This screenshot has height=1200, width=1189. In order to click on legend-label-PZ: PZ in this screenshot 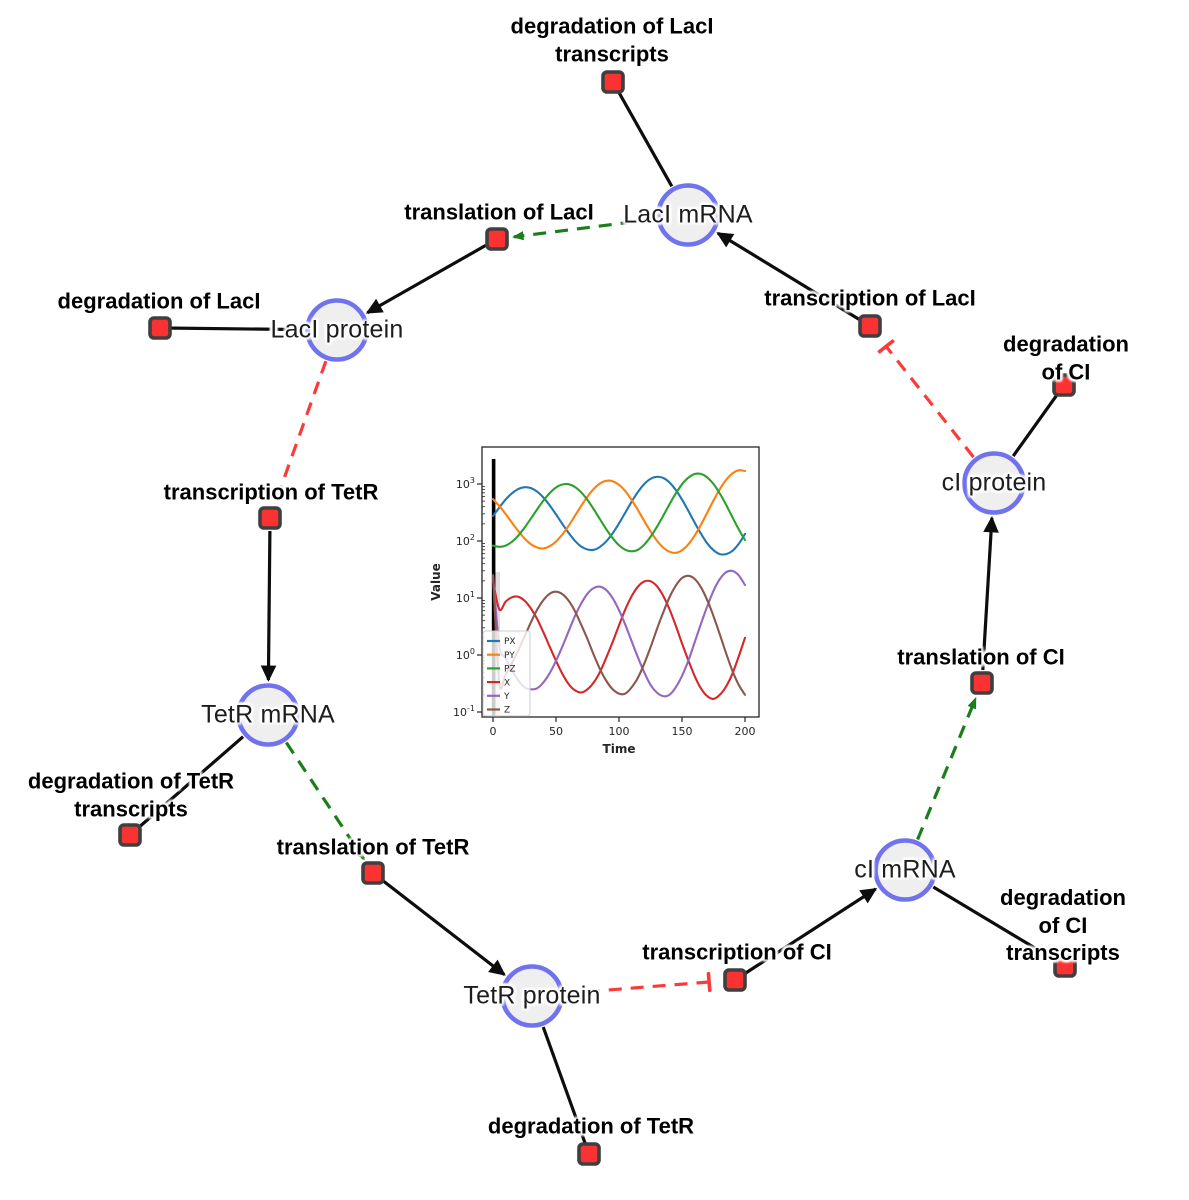, I will do `click(510, 670)`.